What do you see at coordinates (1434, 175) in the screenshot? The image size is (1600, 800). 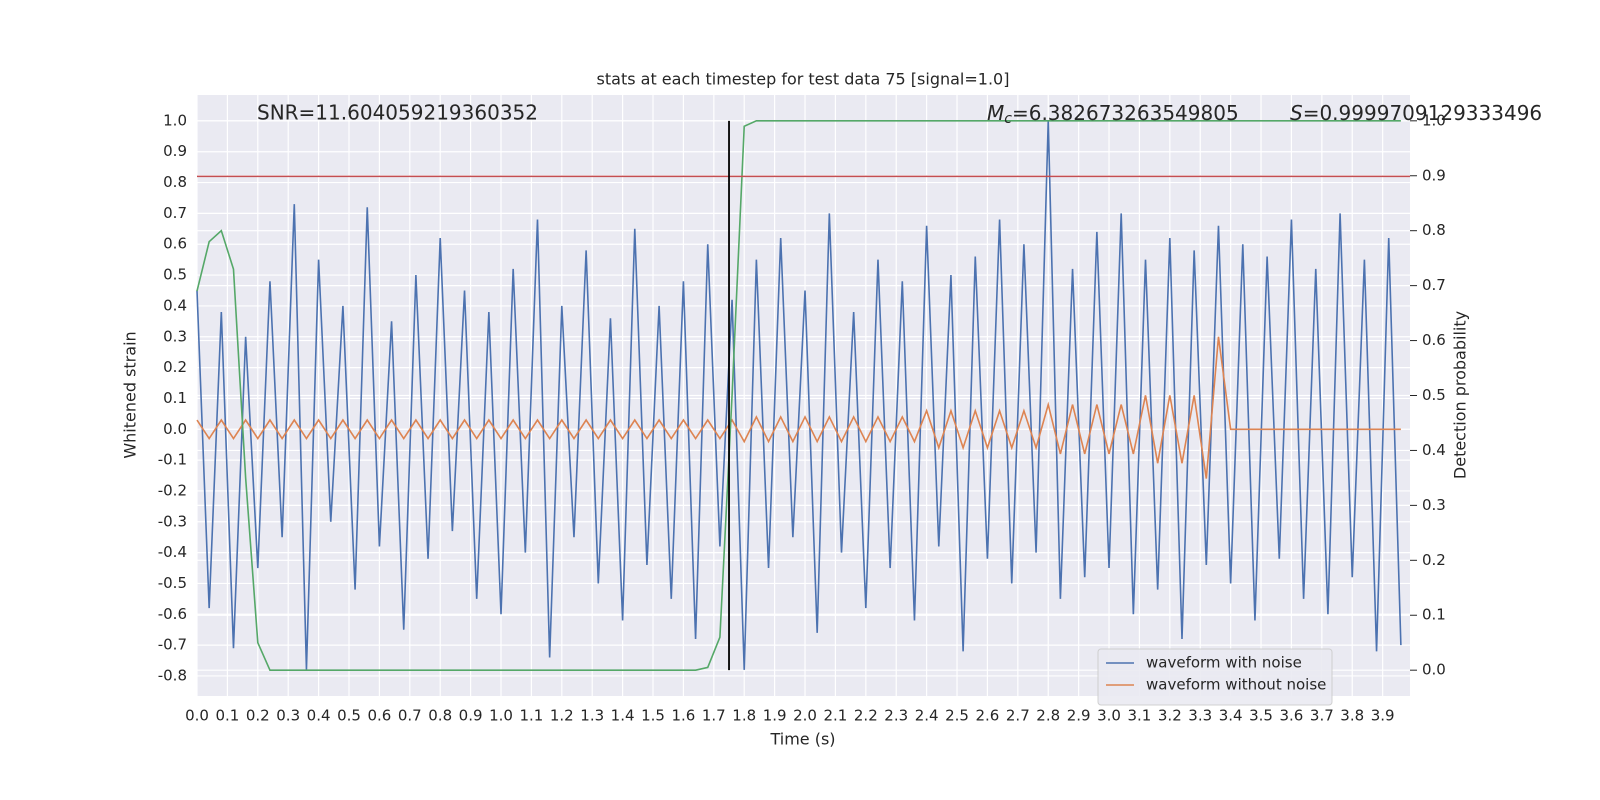 I see `y2-tick-label: 0.9` at bounding box center [1434, 175].